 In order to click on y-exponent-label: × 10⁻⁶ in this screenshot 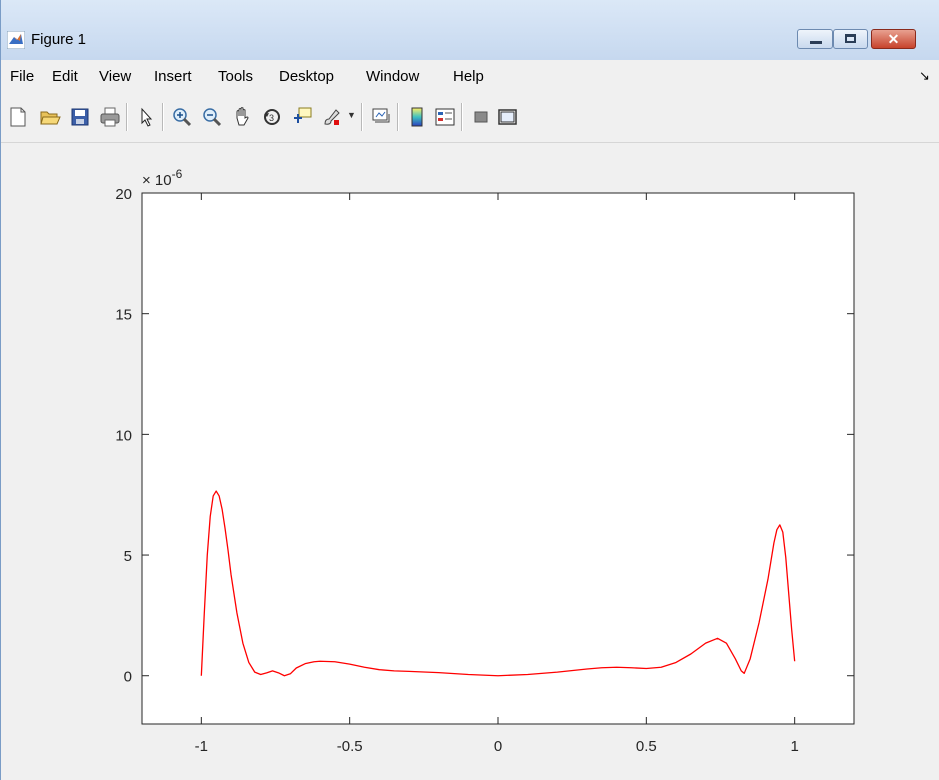, I will do `click(162, 178)`.